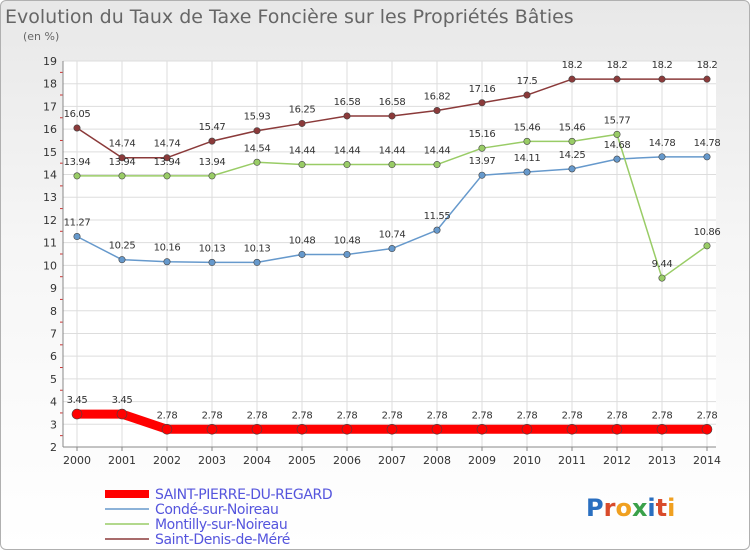 This screenshot has width=750, height=550. What do you see at coordinates (617, 120) in the screenshot?
I see `data-label: 15.77` at bounding box center [617, 120].